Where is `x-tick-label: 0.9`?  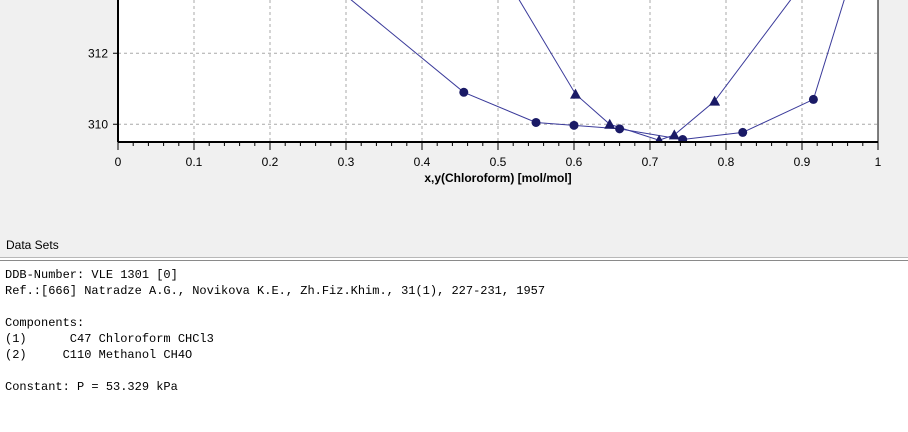 x-tick-label: 0.9 is located at coordinates (802, 162).